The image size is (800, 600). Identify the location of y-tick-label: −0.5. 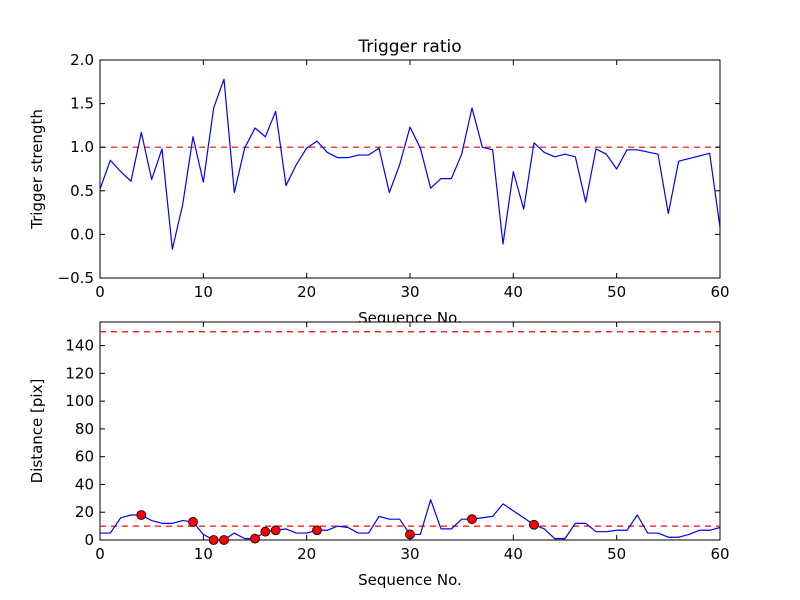
(76, 278).